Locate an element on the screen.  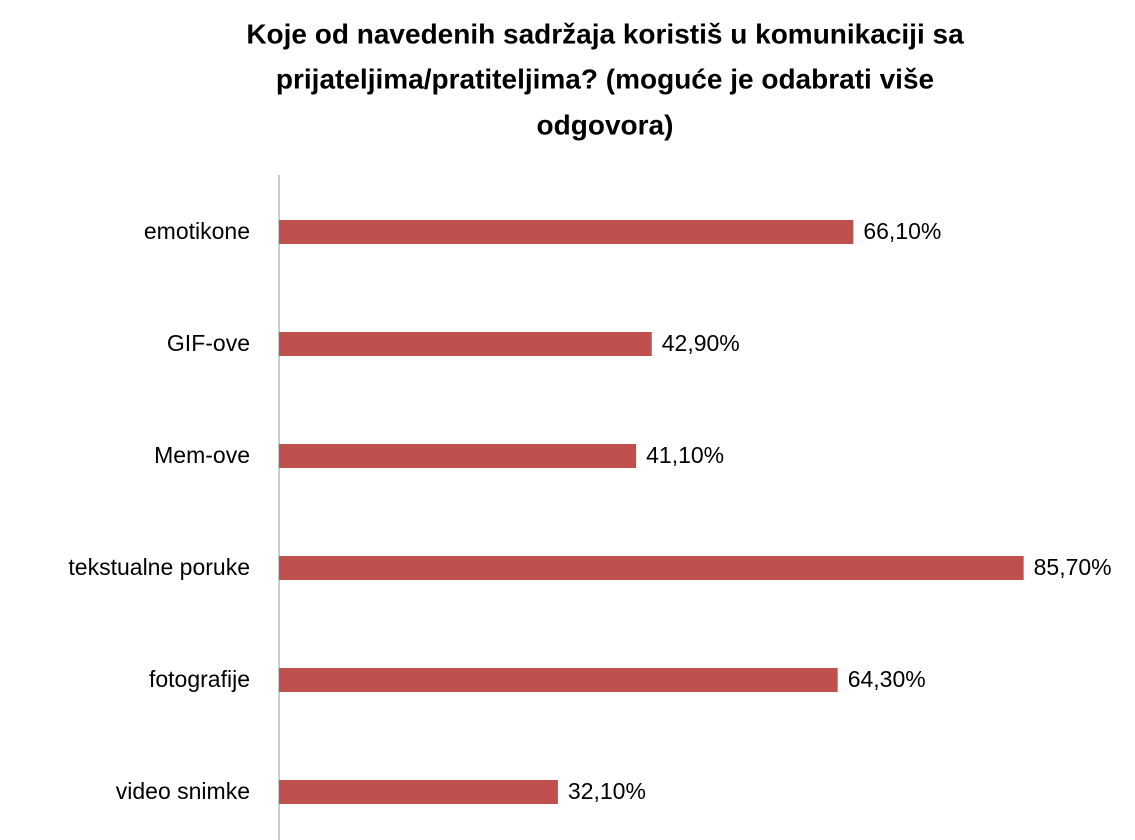
y-tick-label: Mem-ove is located at coordinates (202, 455).